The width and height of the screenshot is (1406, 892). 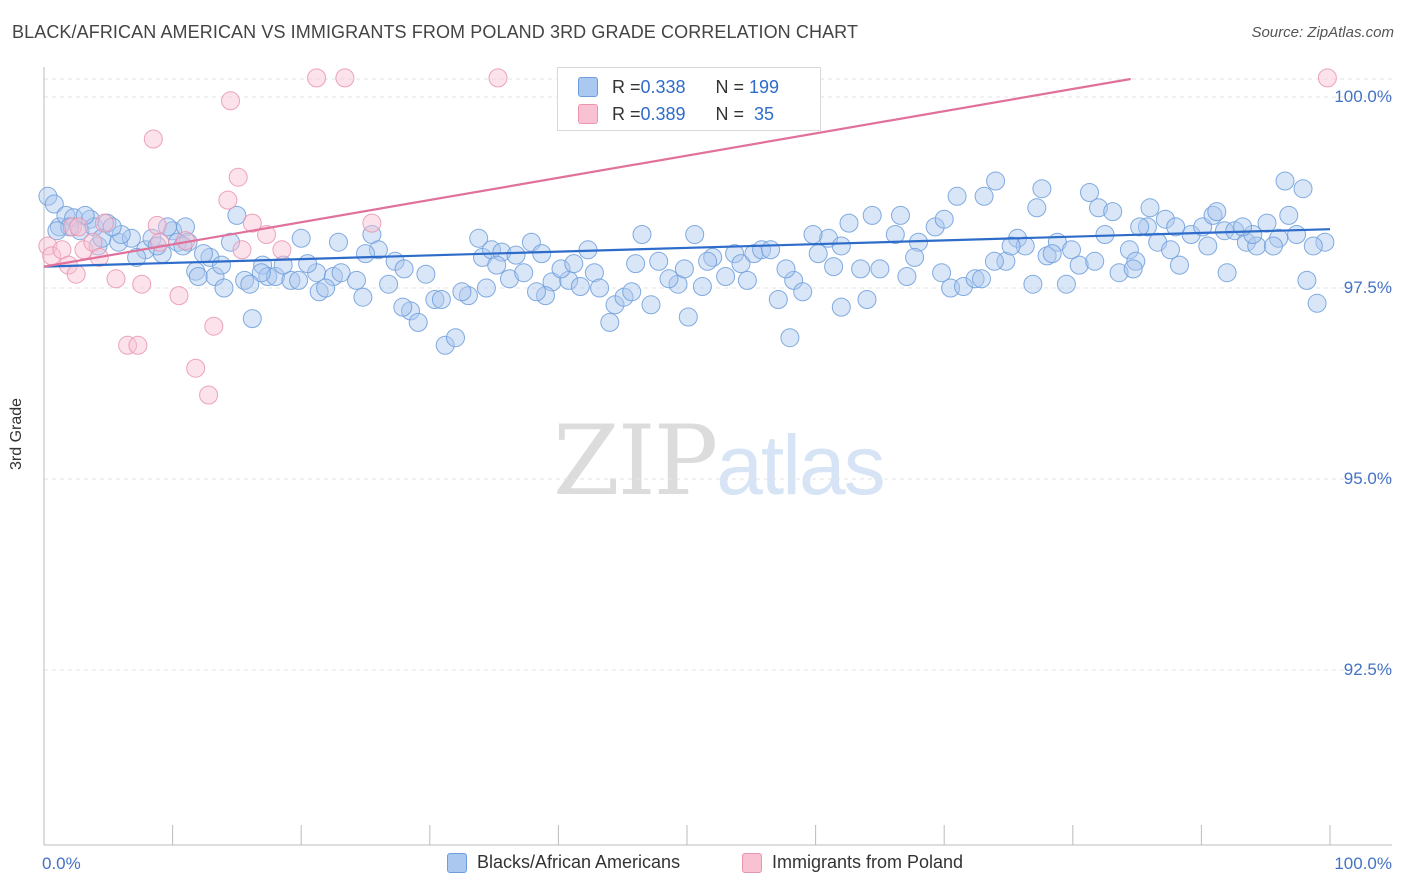 What do you see at coordinates (1367, 669) in the screenshot?
I see `y-tick-label-3: 92.5%` at bounding box center [1367, 669].